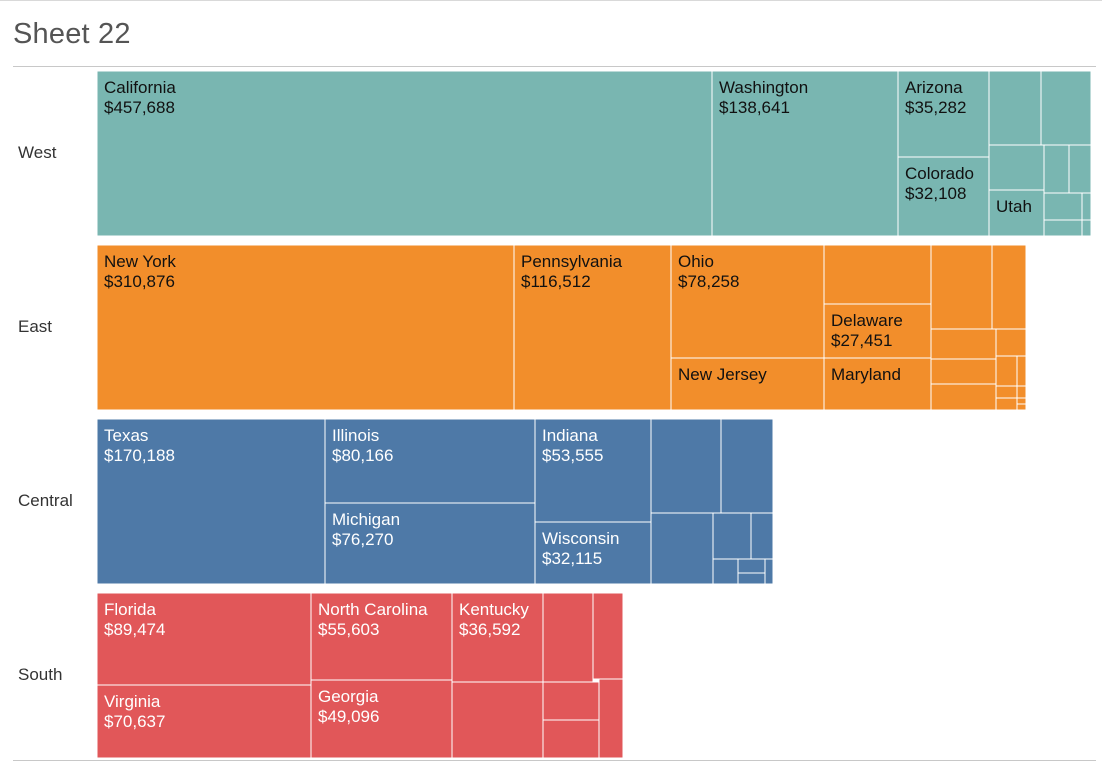 Image resolution: width=1102 pixels, height=763 pixels. What do you see at coordinates (37, 152) in the screenshot?
I see `row-label-west: West` at bounding box center [37, 152].